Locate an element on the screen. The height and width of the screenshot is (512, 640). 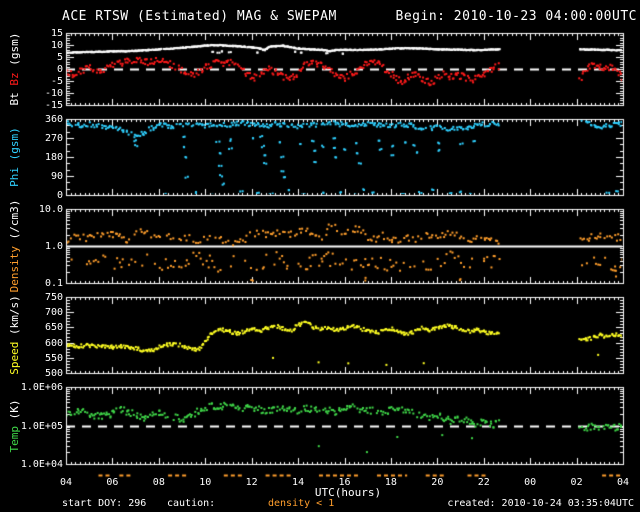
y-tick-label: 1.0 is located at coordinates (53, 246).